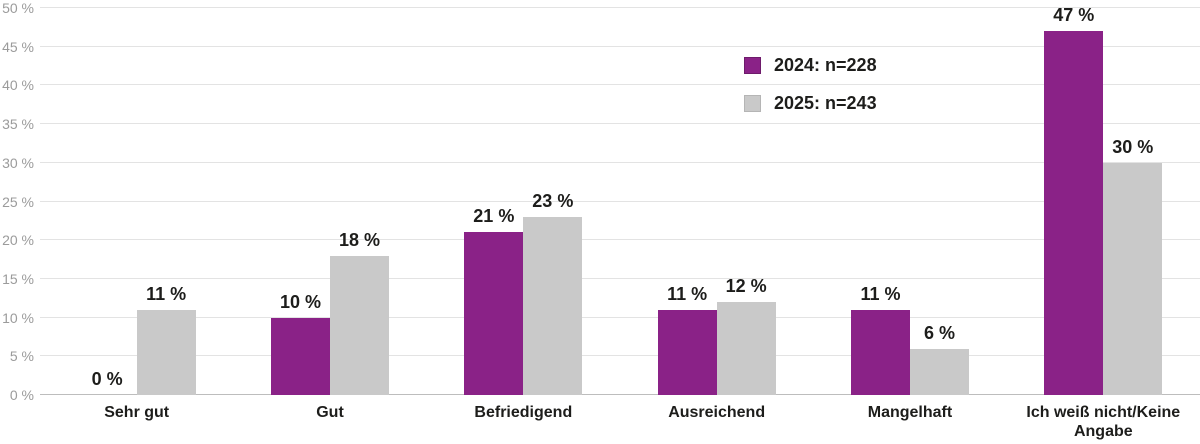  Describe the element at coordinates (523, 412) in the screenshot. I see `category-label-3: Befriedigend` at that location.